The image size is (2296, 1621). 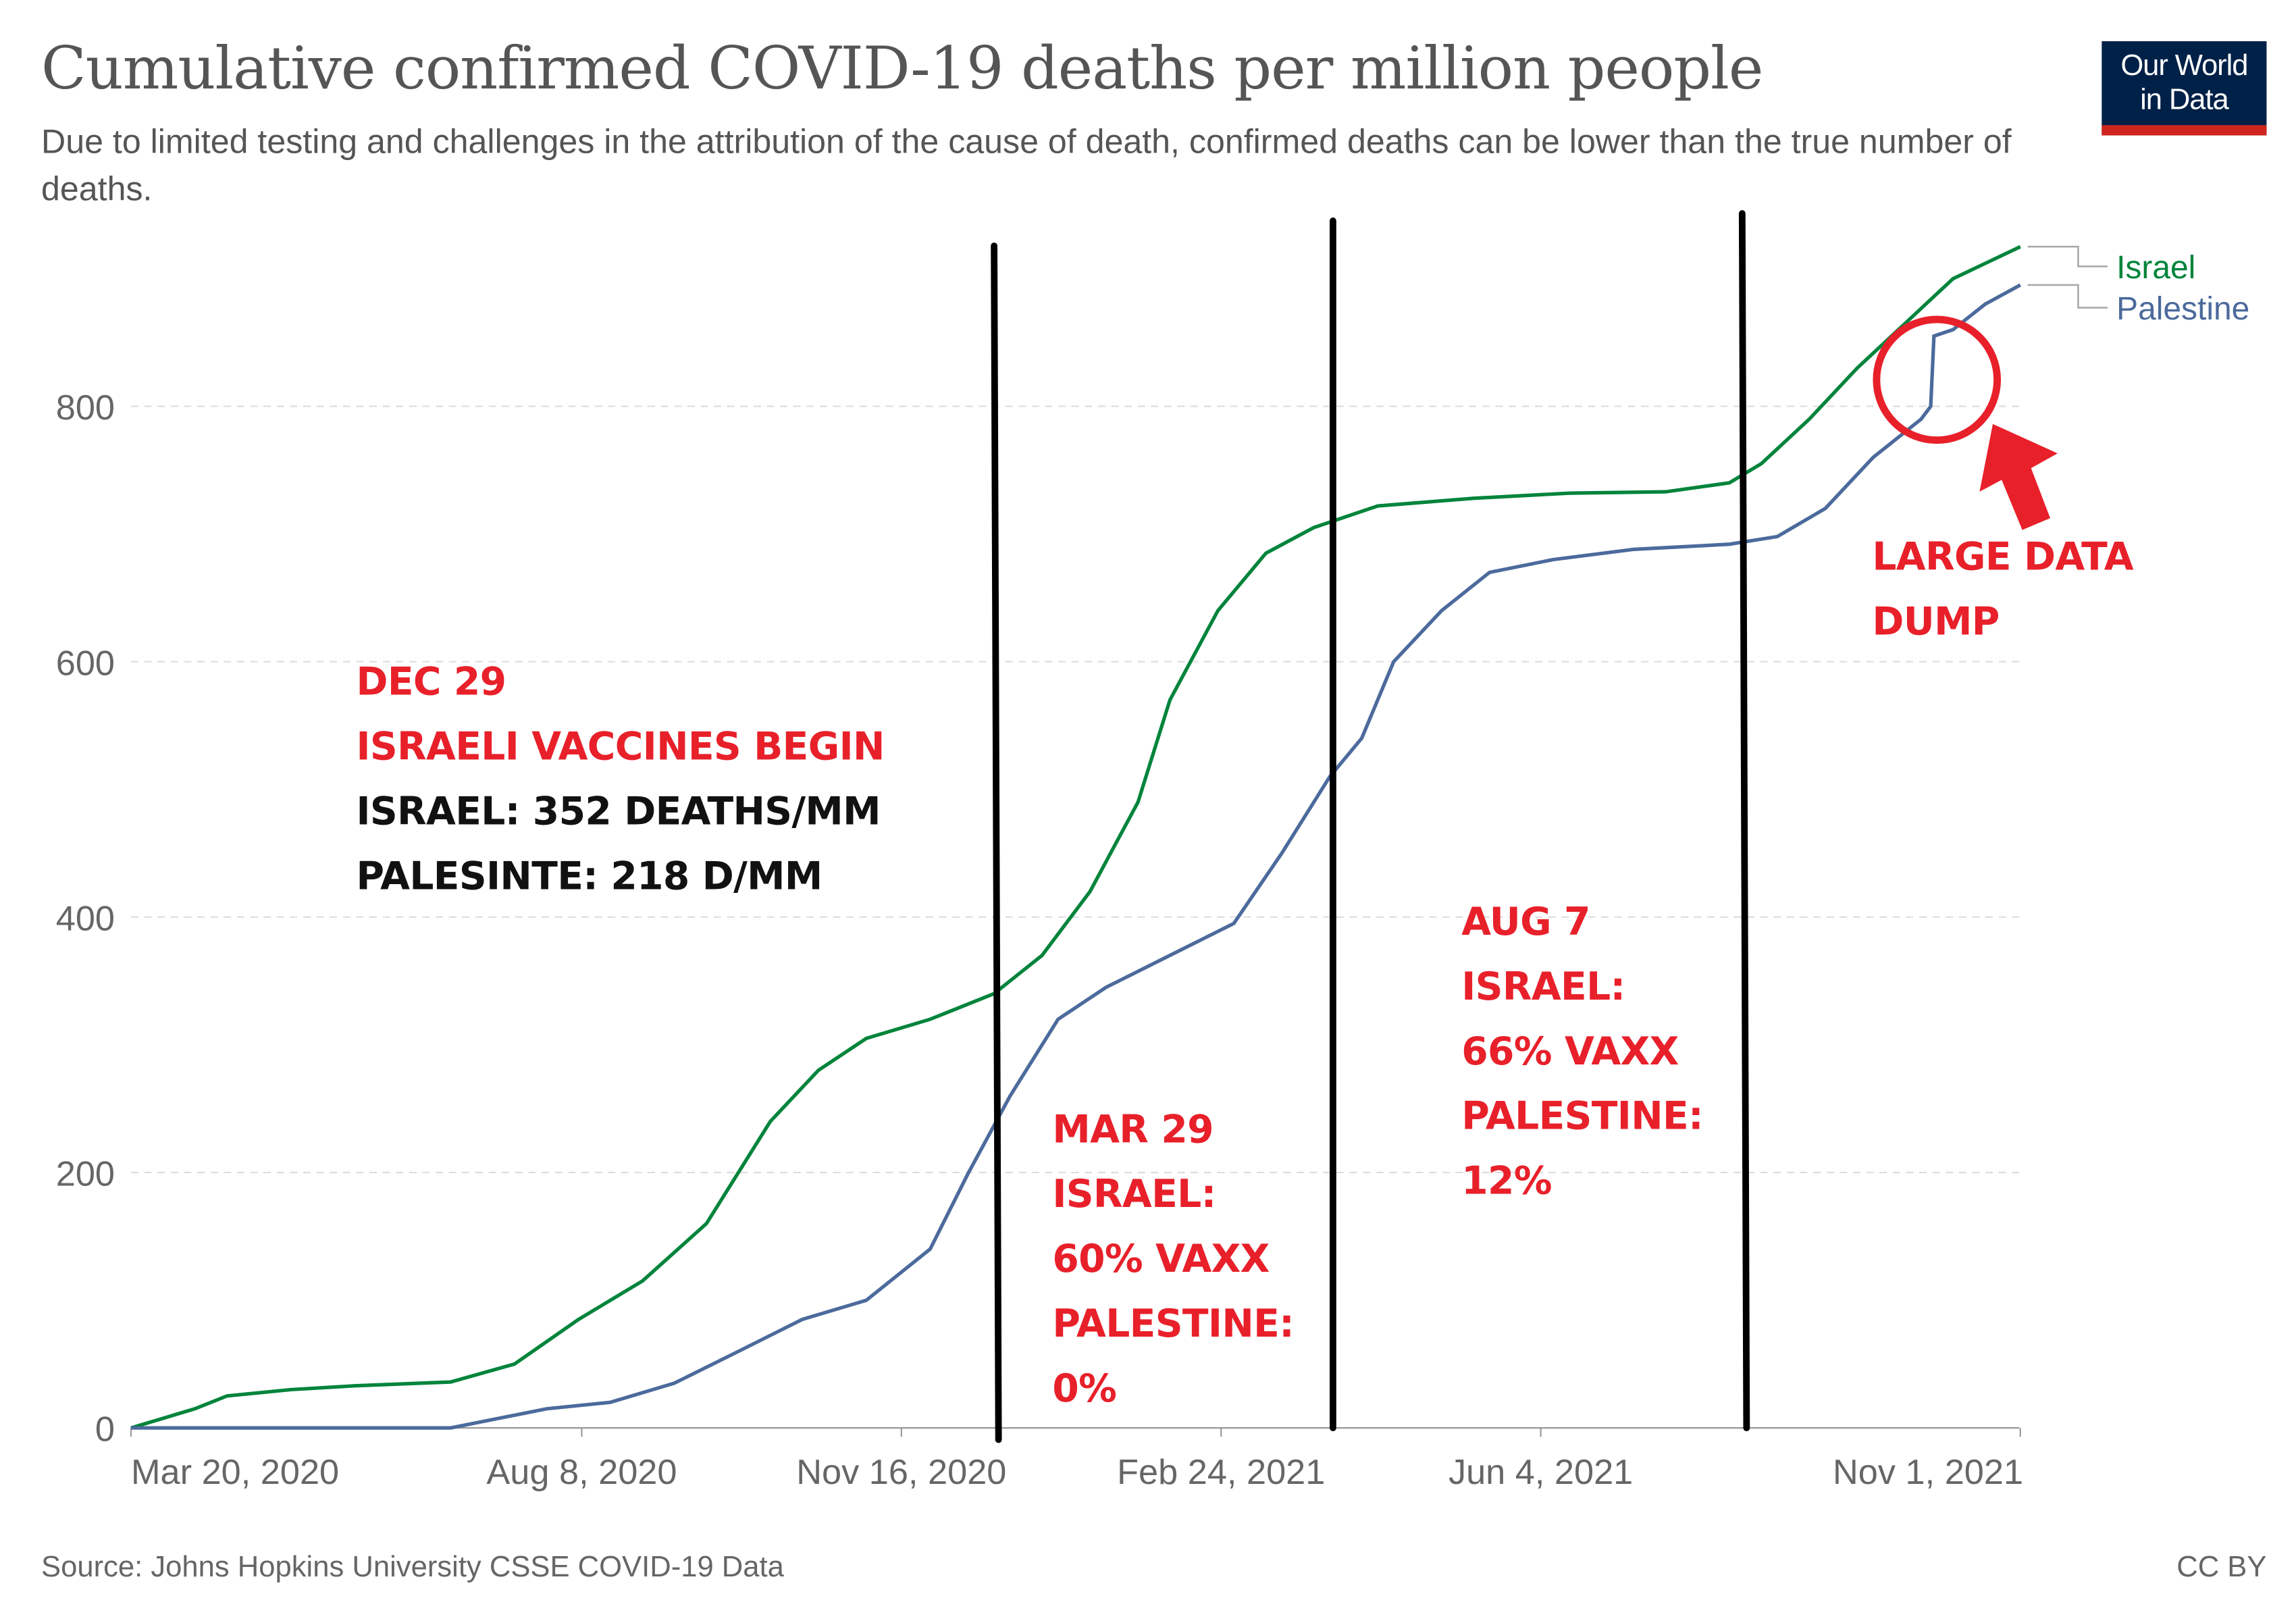 What do you see at coordinates (589, 877) in the screenshot?
I see `ann-line: PALESINTE: 218 D/MM` at bounding box center [589, 877].